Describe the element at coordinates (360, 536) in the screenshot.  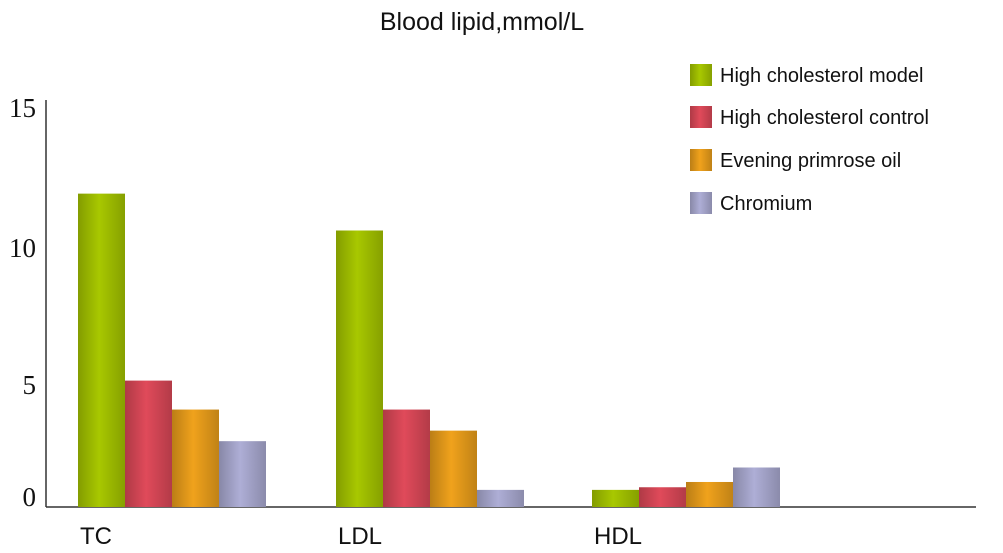
I see `x-tick-label: LDL` at that location.